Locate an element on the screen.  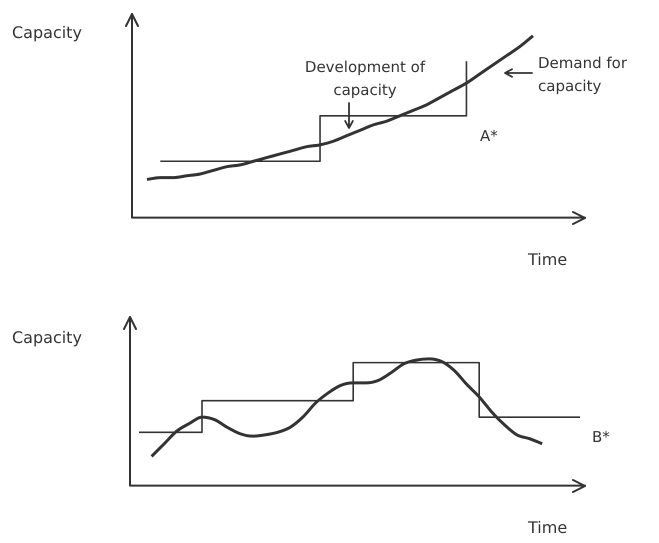
text: B* is located at coordinates (601, 437).